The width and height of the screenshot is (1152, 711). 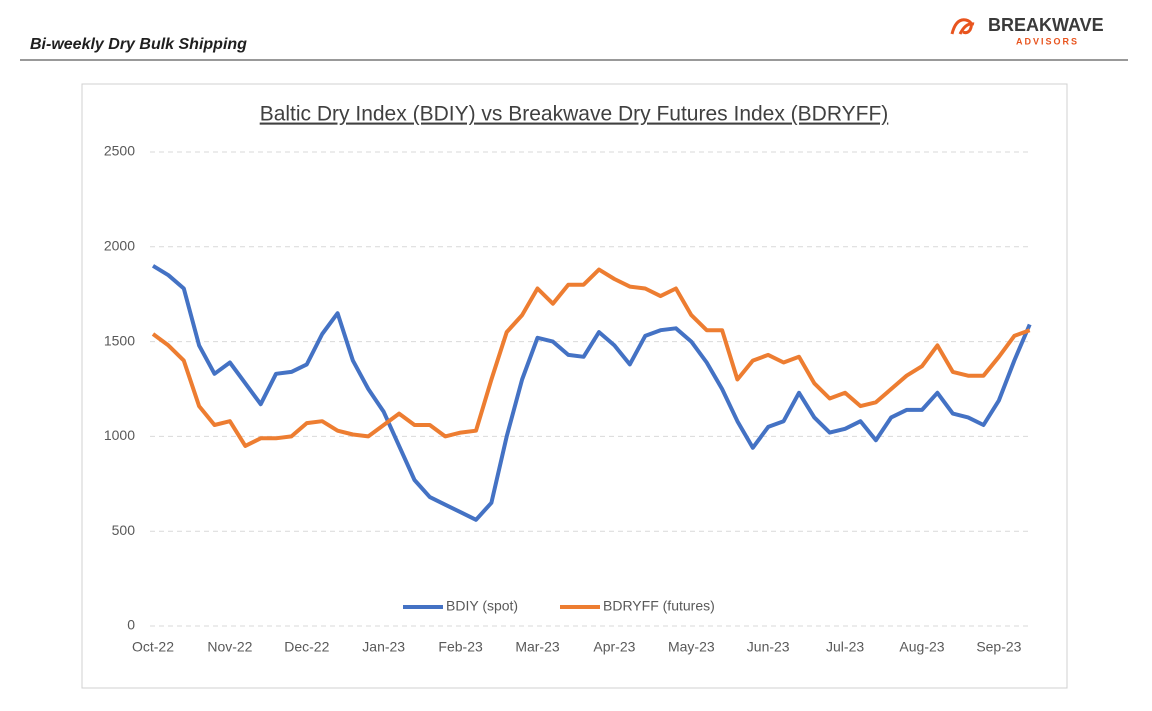 What do you see at coordinates (768, 647) in the screenshot?
I see `x-tick-label: Jun-23` at bounding box center [768, 647].